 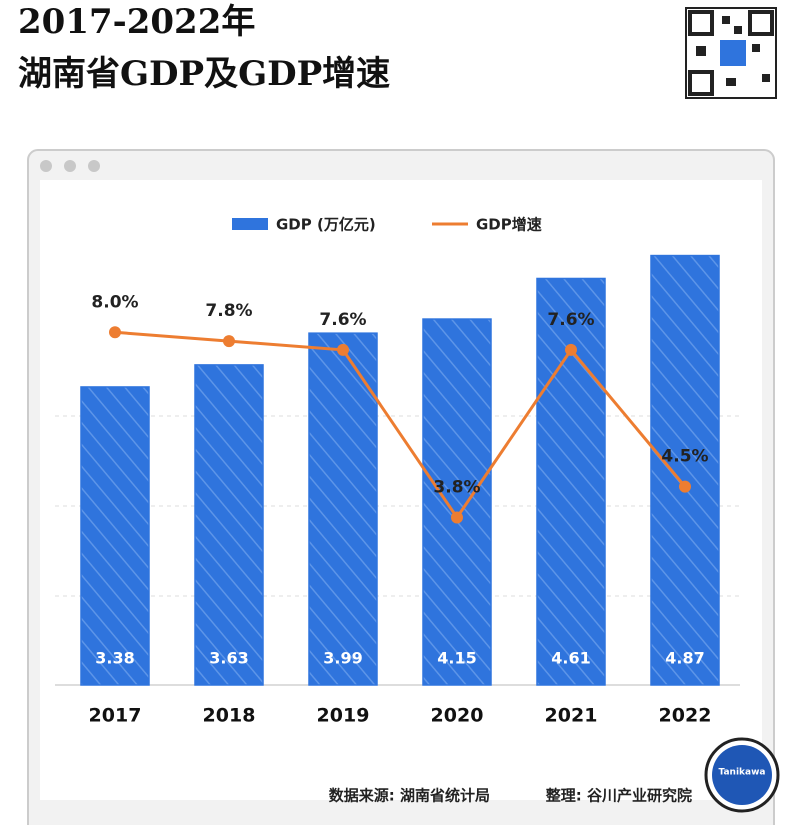 I want to click on bar-label: 4.87, so click(x=684, y=658).